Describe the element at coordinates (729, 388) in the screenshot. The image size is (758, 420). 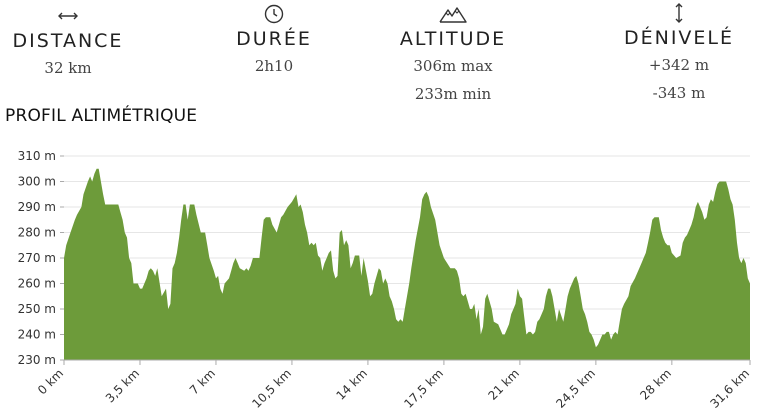
I see `x-tick-label: 31,6 km` at that location.